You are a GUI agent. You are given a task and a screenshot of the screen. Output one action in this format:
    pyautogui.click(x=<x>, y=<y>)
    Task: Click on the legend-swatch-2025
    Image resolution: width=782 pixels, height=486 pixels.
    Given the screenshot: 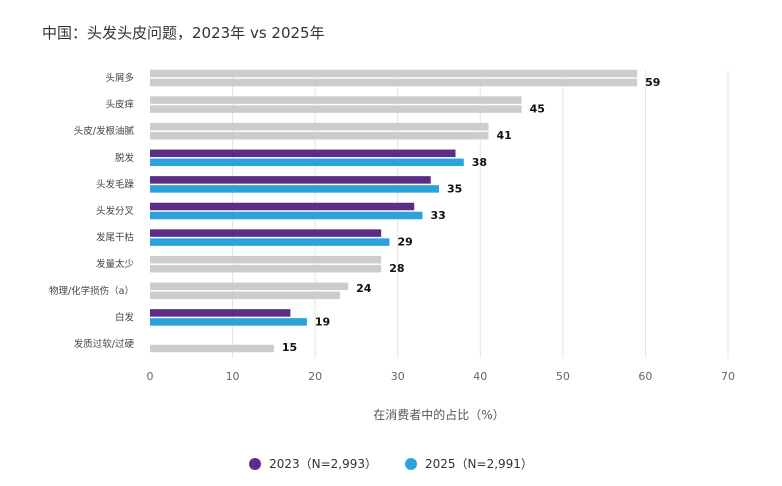 What is the action you would take?
    pyautogui.click(x=411, y=463)
    